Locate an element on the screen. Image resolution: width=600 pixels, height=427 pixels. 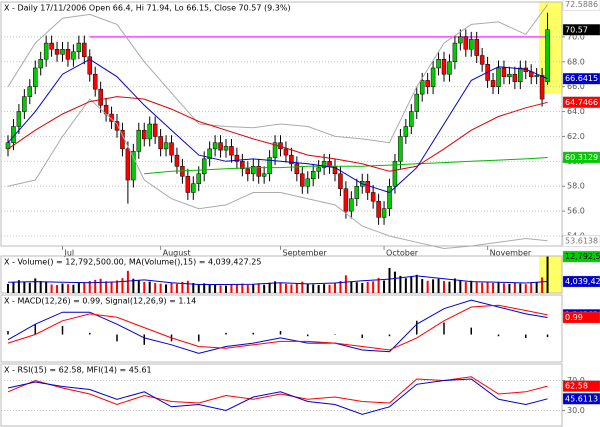
y-tick-label: 58.0 is located at coordinates (576, 186).